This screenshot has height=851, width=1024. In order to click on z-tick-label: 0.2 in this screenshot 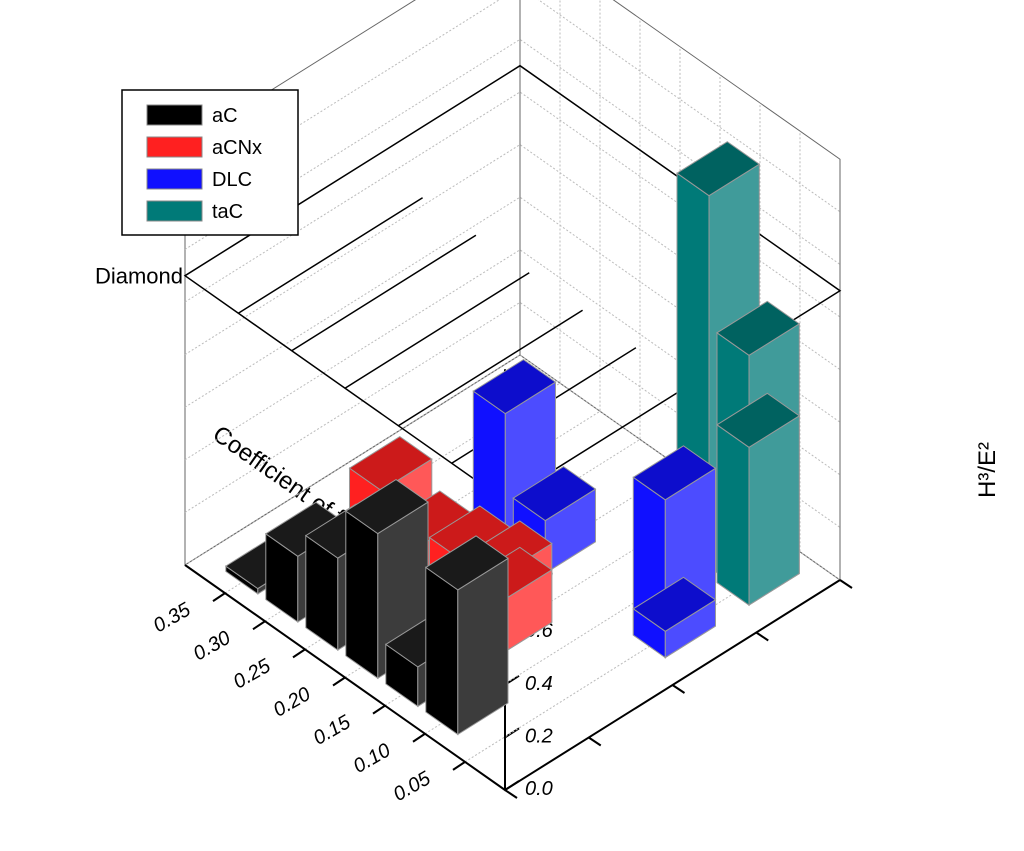, I will do `click(539, 736)`.